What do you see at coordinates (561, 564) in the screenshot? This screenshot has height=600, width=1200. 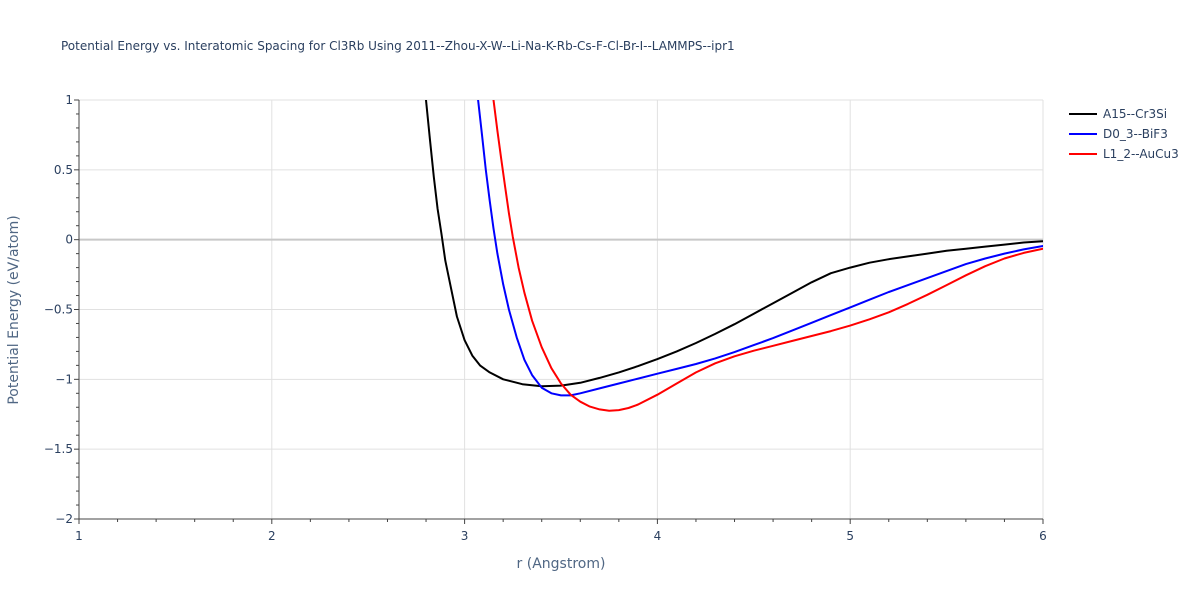 I see `x-axis-title: r (Angstrom)` at bounding box center [561, 564].